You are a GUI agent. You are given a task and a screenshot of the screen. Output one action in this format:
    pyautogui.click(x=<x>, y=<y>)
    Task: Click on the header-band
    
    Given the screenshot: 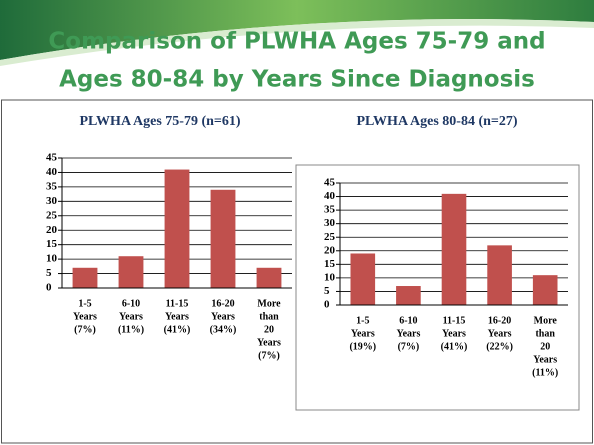 What is the action you would take?
    pyautogui.click(x=297, y=30)
    